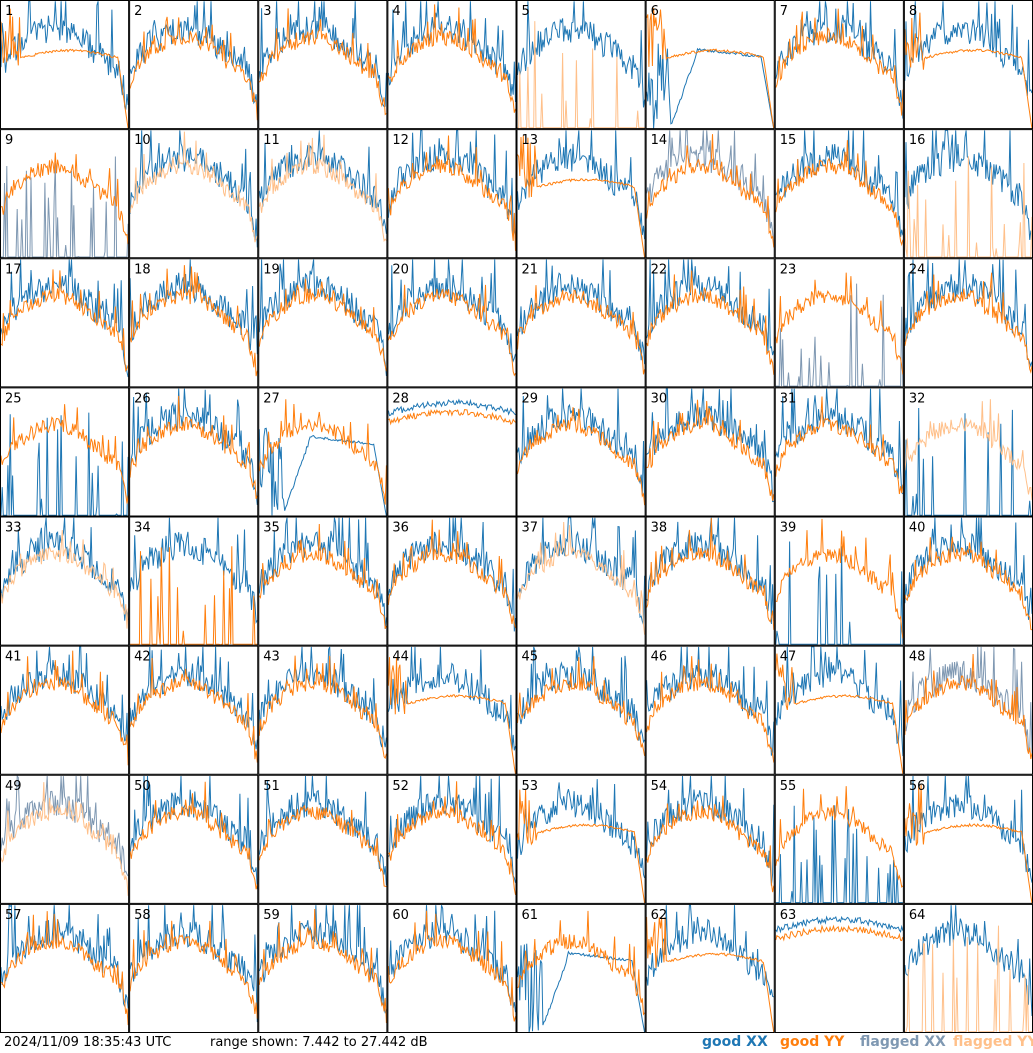  I want to click on panel-36-yy-line, so click(451, 574).